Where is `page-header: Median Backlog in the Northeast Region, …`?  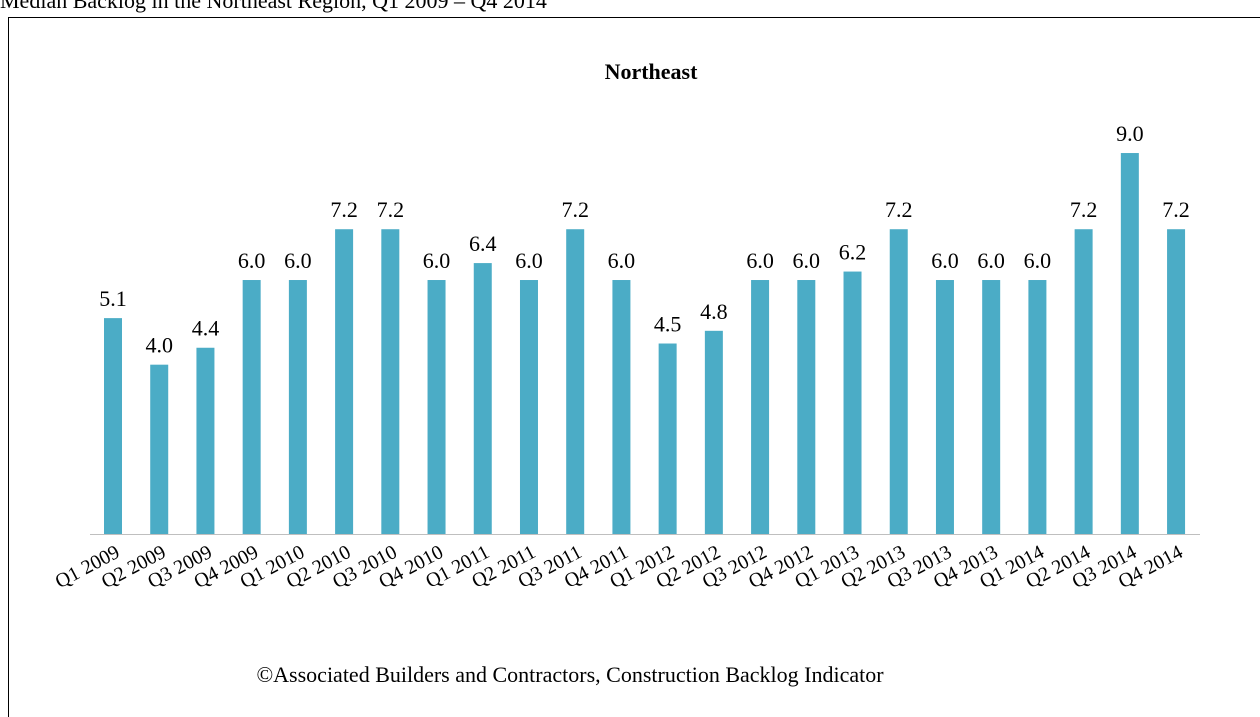
page-header: Median Backlog in the Northeast Region, … is located at coordinates (273, 6).